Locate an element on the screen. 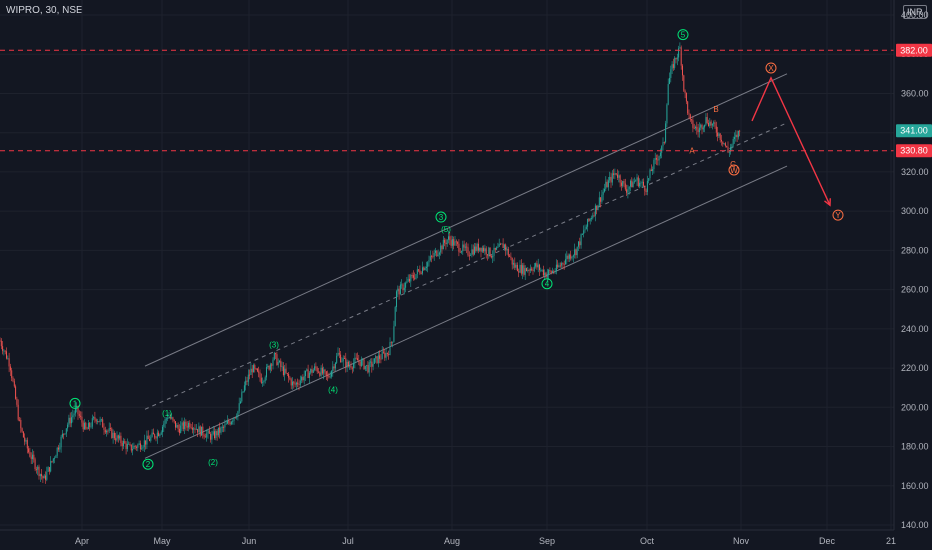 The width and height of the screenshot is (932, 550). x-tick-label: Apr is located at coordinates (82, 541).